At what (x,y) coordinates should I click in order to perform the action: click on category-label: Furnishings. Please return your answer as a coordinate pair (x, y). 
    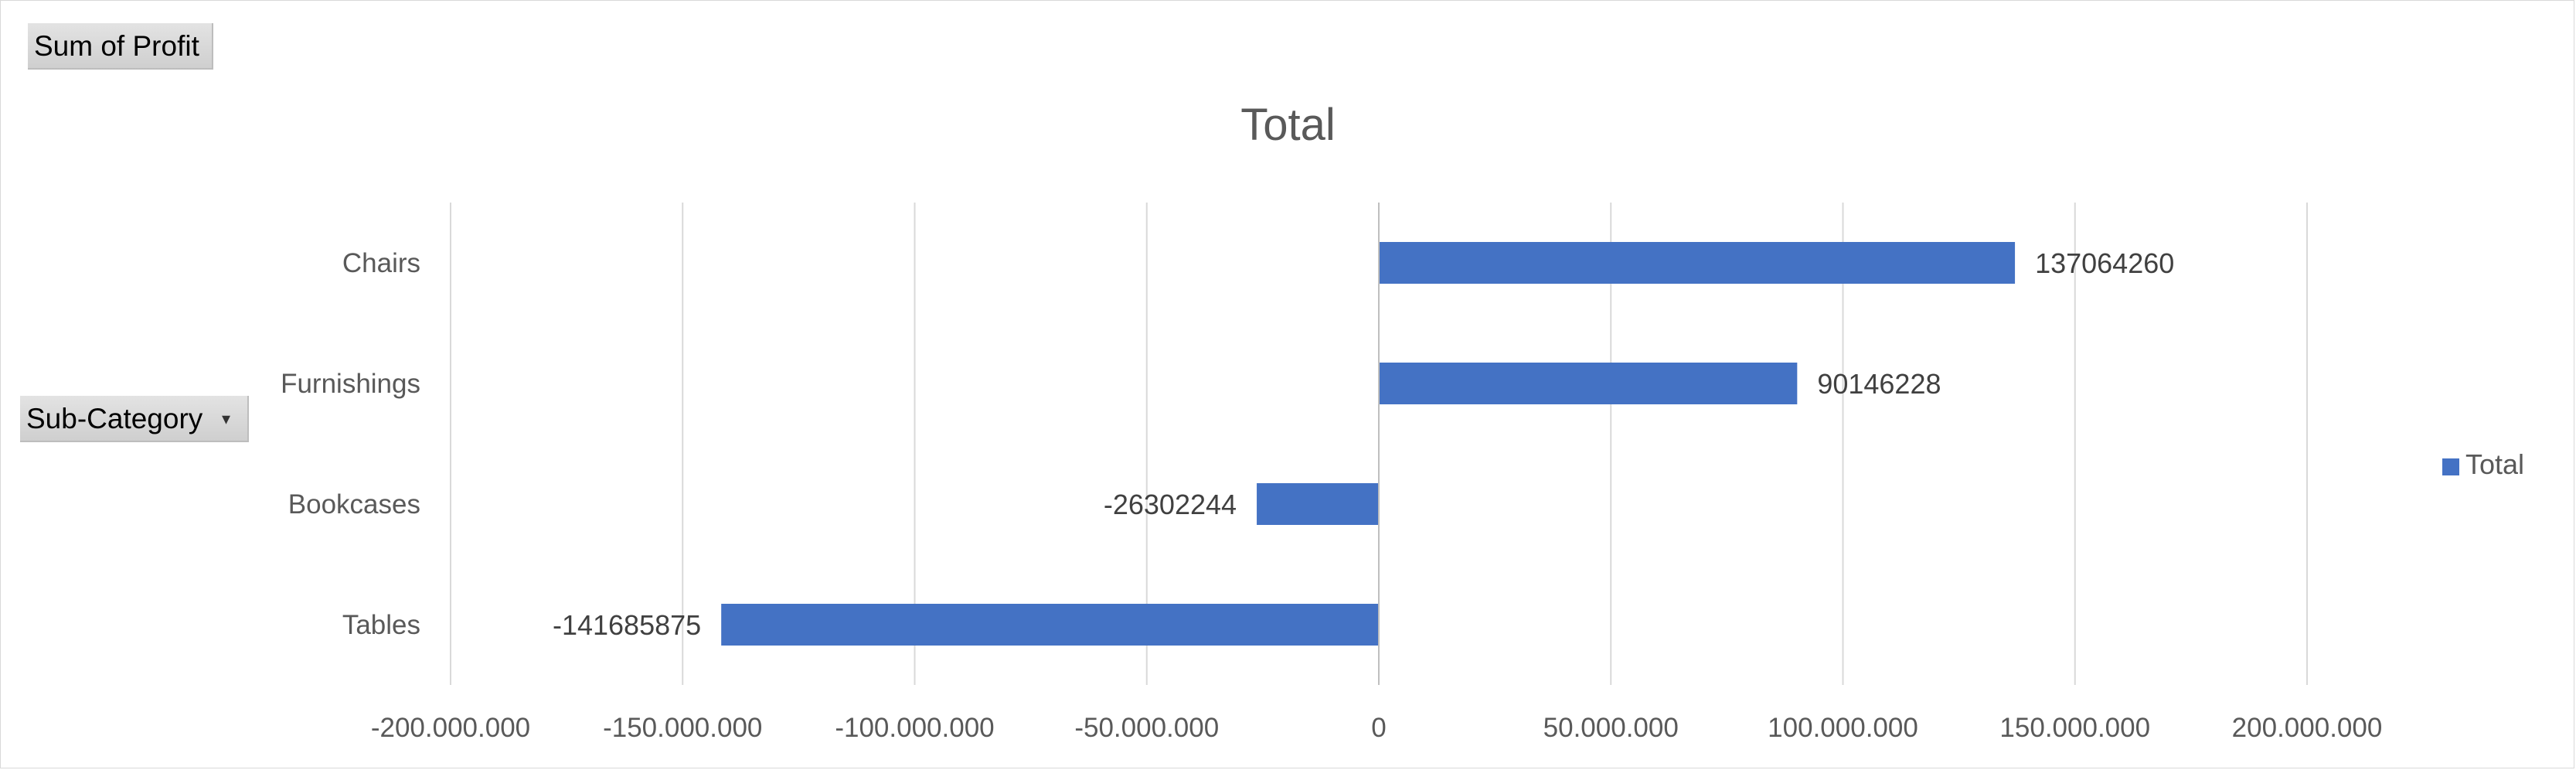
    Looking at the image, I should click on (350, 384).